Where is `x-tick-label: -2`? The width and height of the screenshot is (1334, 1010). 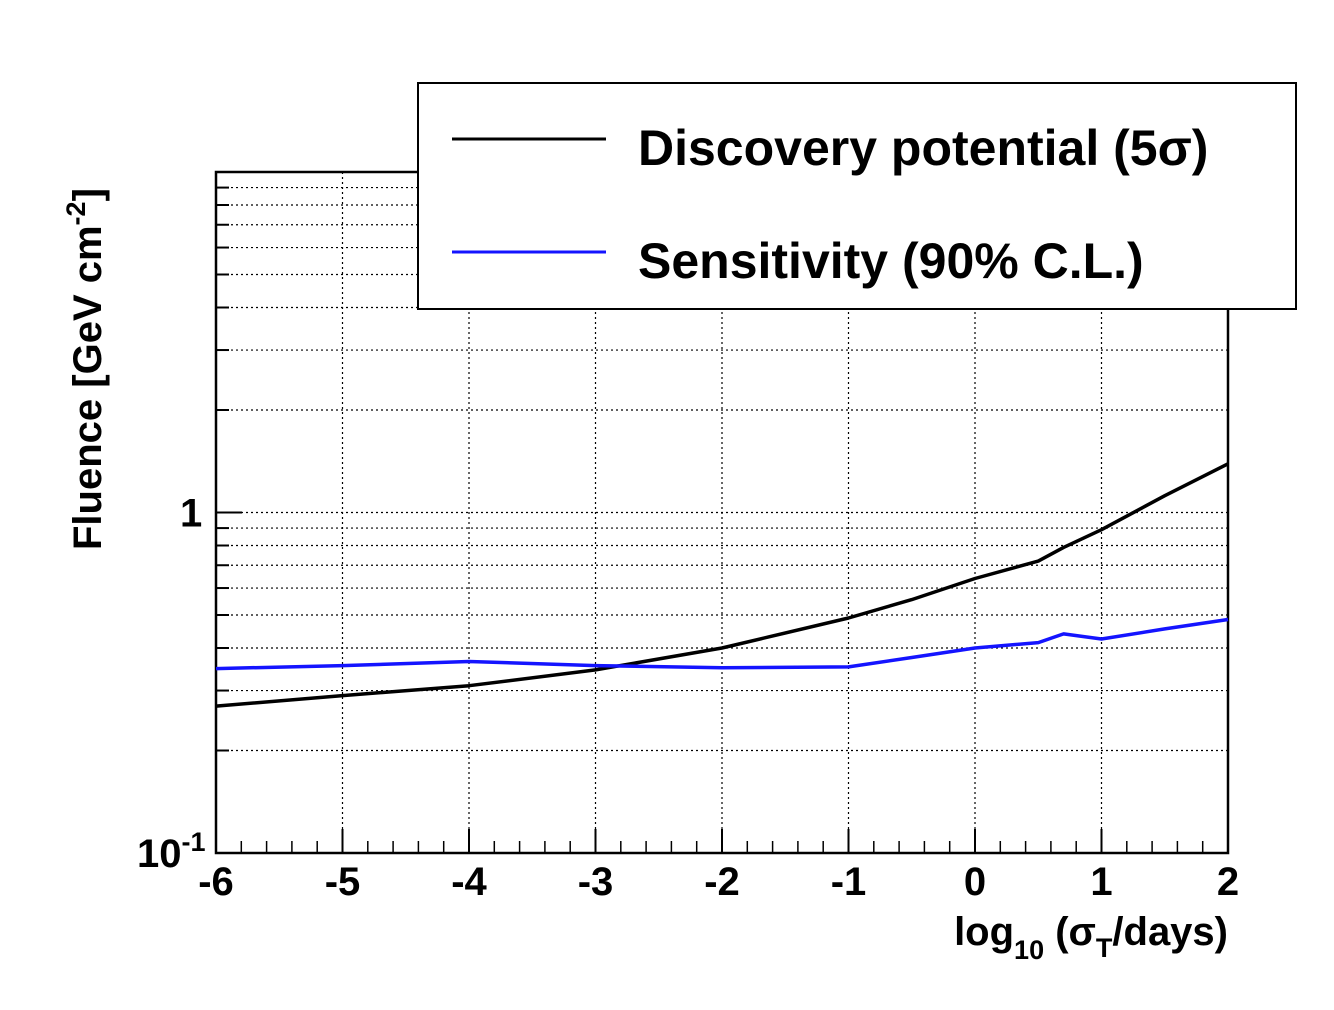
x-tick-label: -2 is located at coordinates (722, 882).